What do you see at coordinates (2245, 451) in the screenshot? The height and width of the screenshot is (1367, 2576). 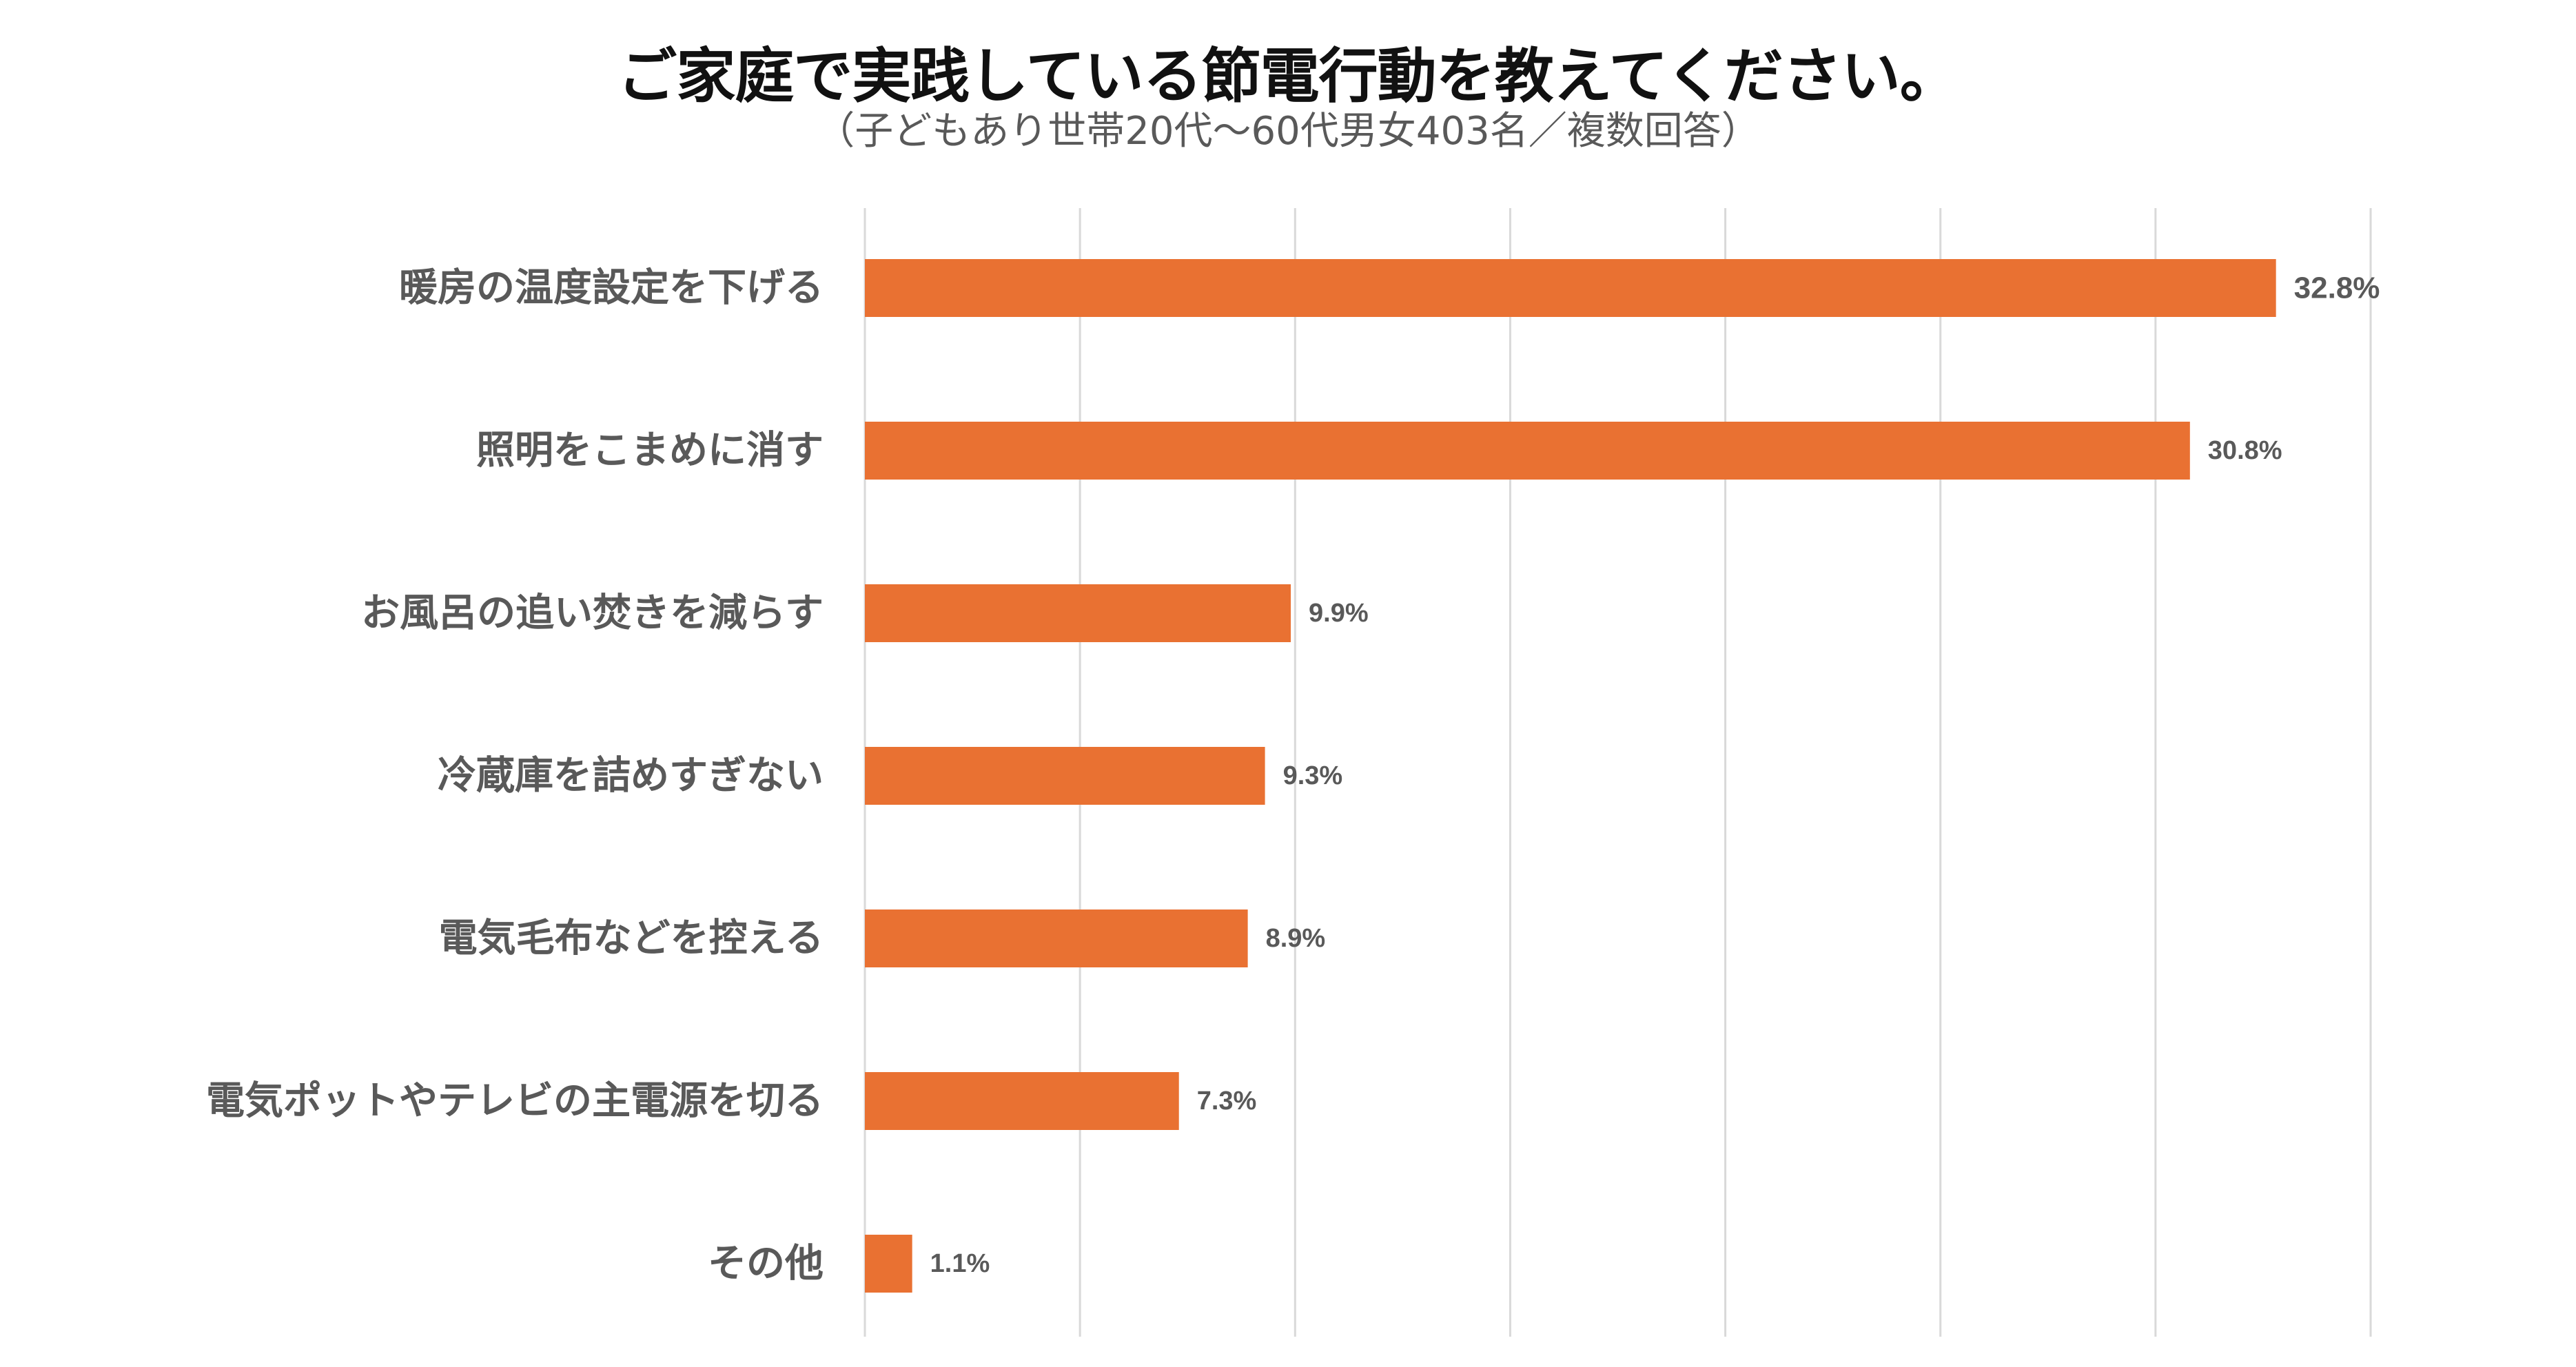 I see `value-label: 30.8%` at bounding box center [2245, 451].